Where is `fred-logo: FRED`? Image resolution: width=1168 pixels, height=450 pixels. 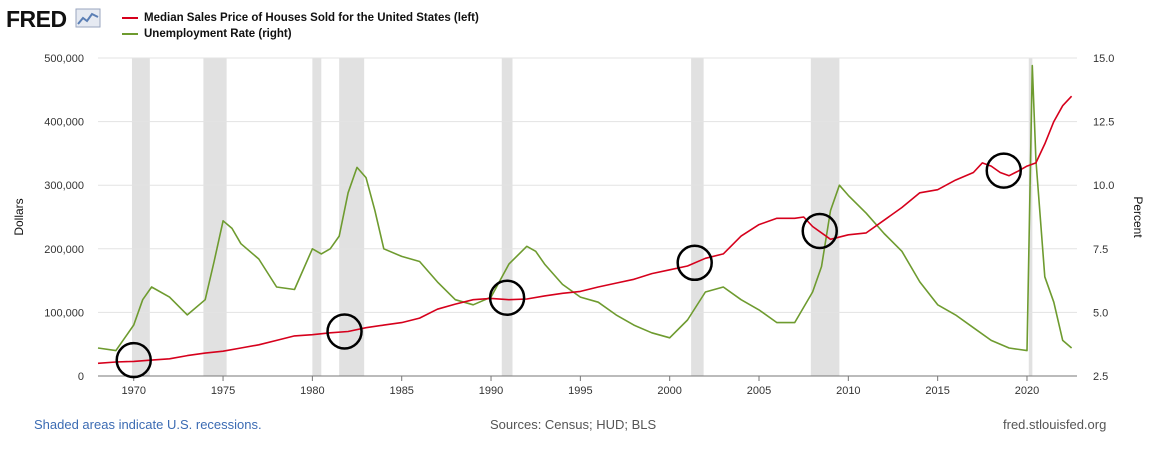 fred-logo: FRED is located at coordinates (53, 19).